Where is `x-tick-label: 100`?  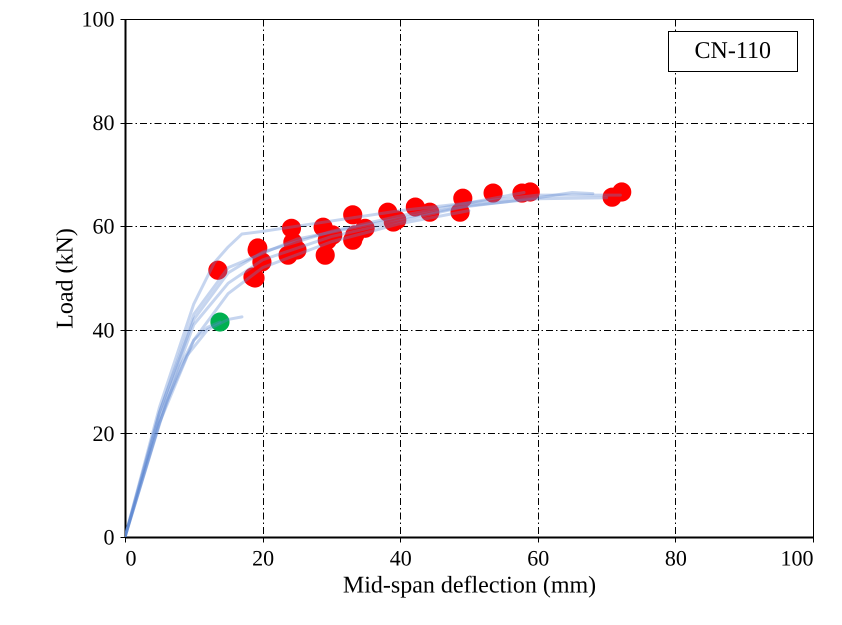
x-tick-label: 100 is located at coordinates (797, 558).